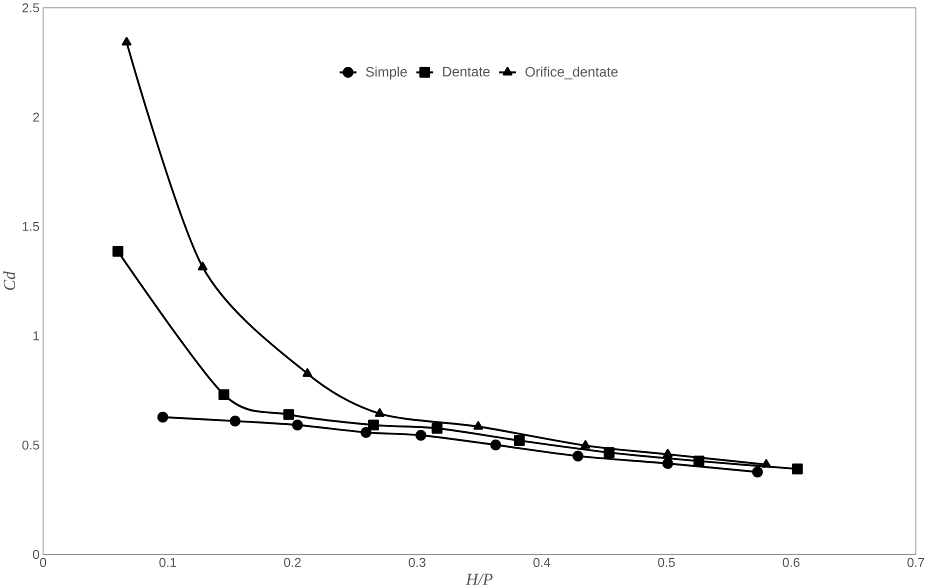 The image size is (928, 588). What do you see at coordinates (466, 71) in the screenshot?
I see `legend-label: Dentate` at bounding box center [466, 71].